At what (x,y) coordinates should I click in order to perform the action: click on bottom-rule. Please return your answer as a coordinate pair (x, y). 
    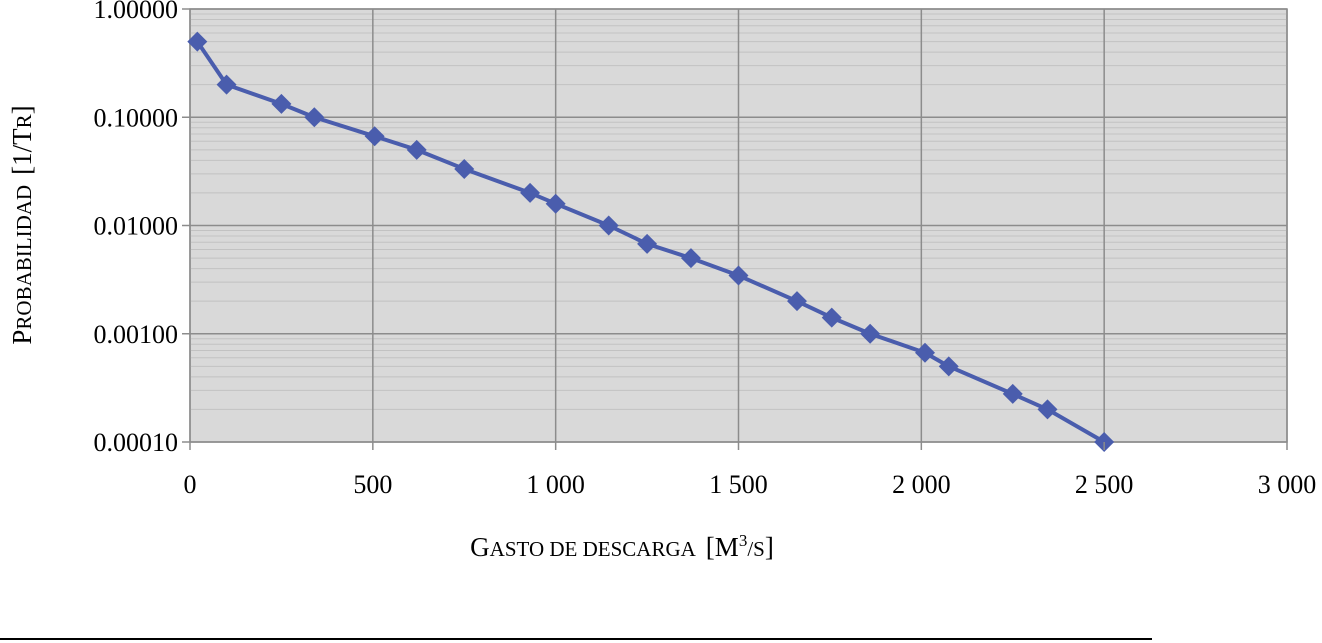
    Looking at the image, I should click on (576, 639).